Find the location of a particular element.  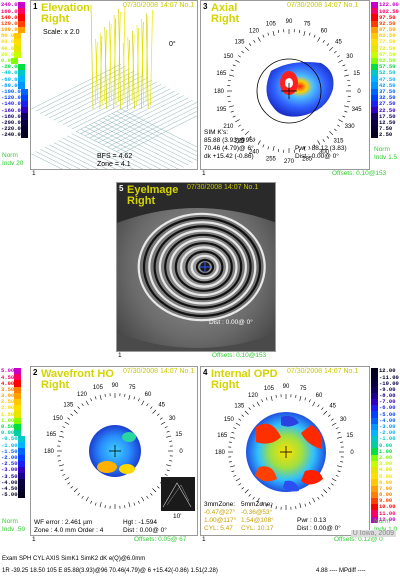

scale-value: 140.0 is located at coordinates (9, 17).